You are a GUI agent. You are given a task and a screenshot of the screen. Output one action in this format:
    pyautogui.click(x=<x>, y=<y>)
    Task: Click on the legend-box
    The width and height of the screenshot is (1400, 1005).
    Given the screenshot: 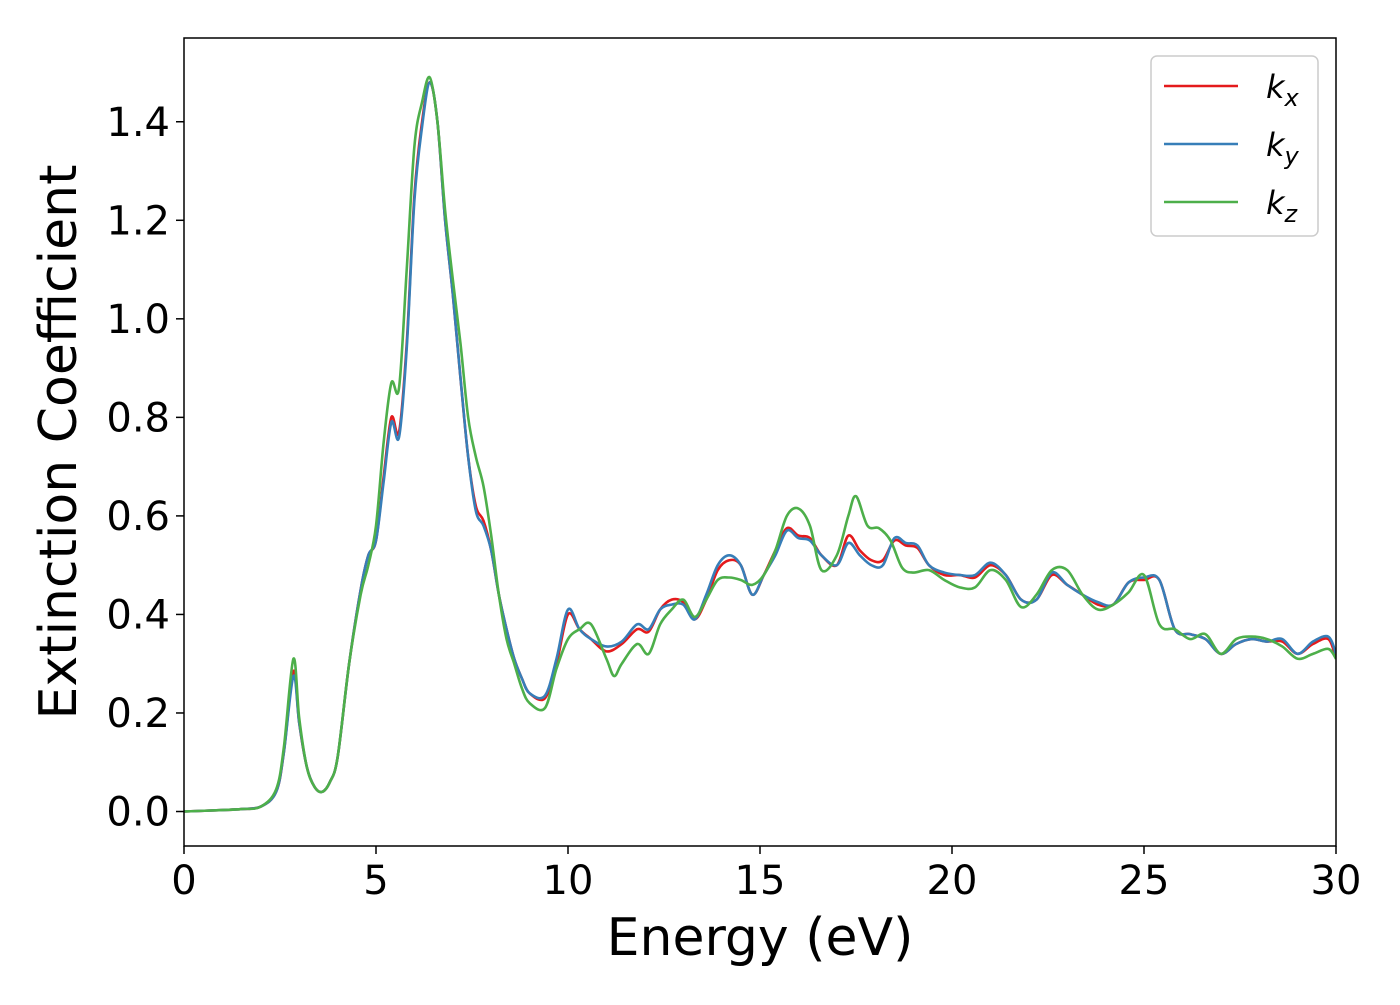 What is the action you would take?
    pyautogui.click(x=1234, y=146)
    